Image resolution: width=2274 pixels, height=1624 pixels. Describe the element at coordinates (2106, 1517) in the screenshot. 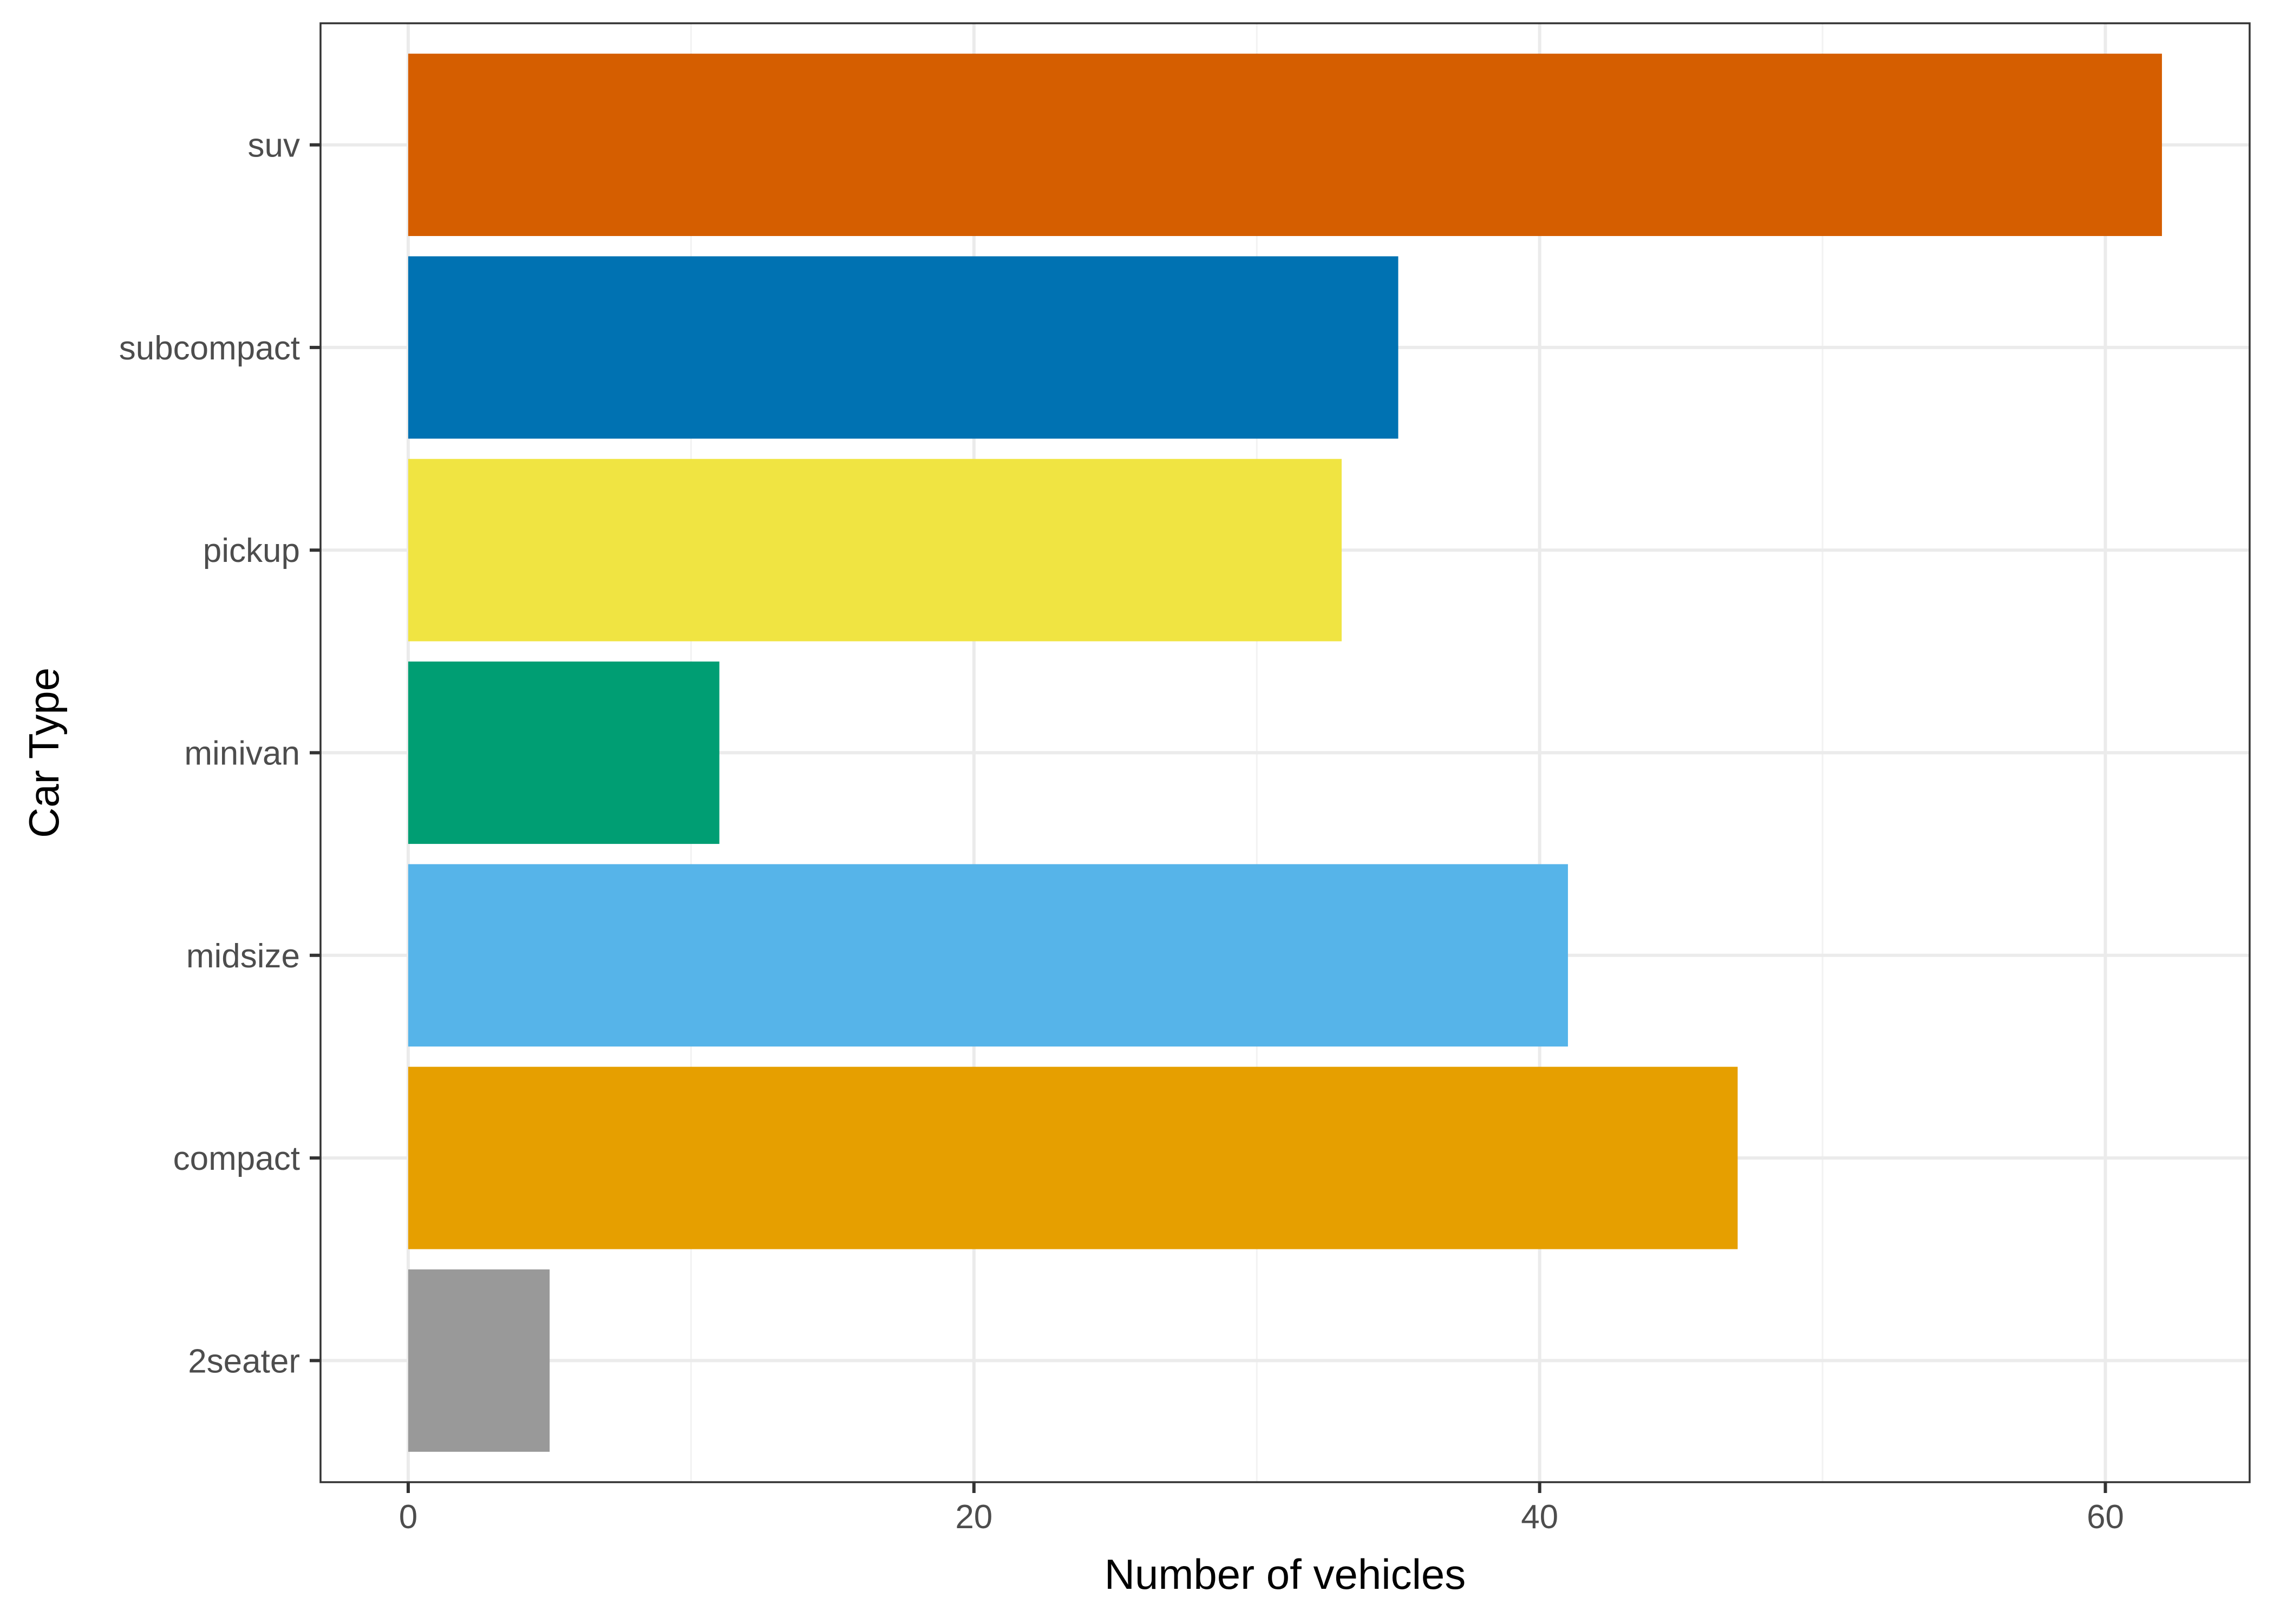

I see `x-tick-label: 60` at that location.